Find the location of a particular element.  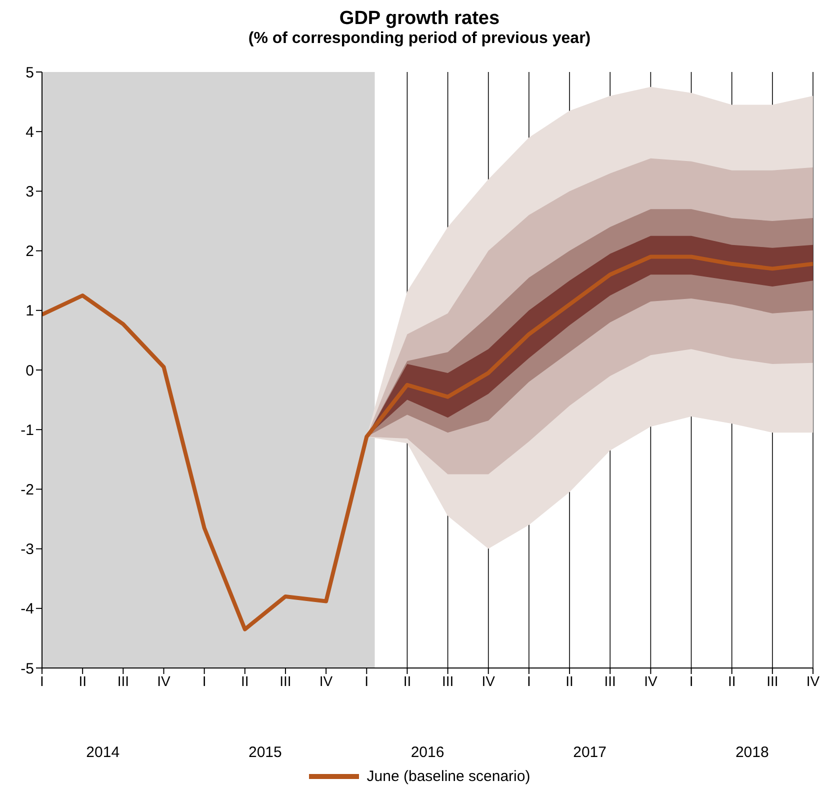

y-tick-label: 4 is located at coordinates (30, 132).